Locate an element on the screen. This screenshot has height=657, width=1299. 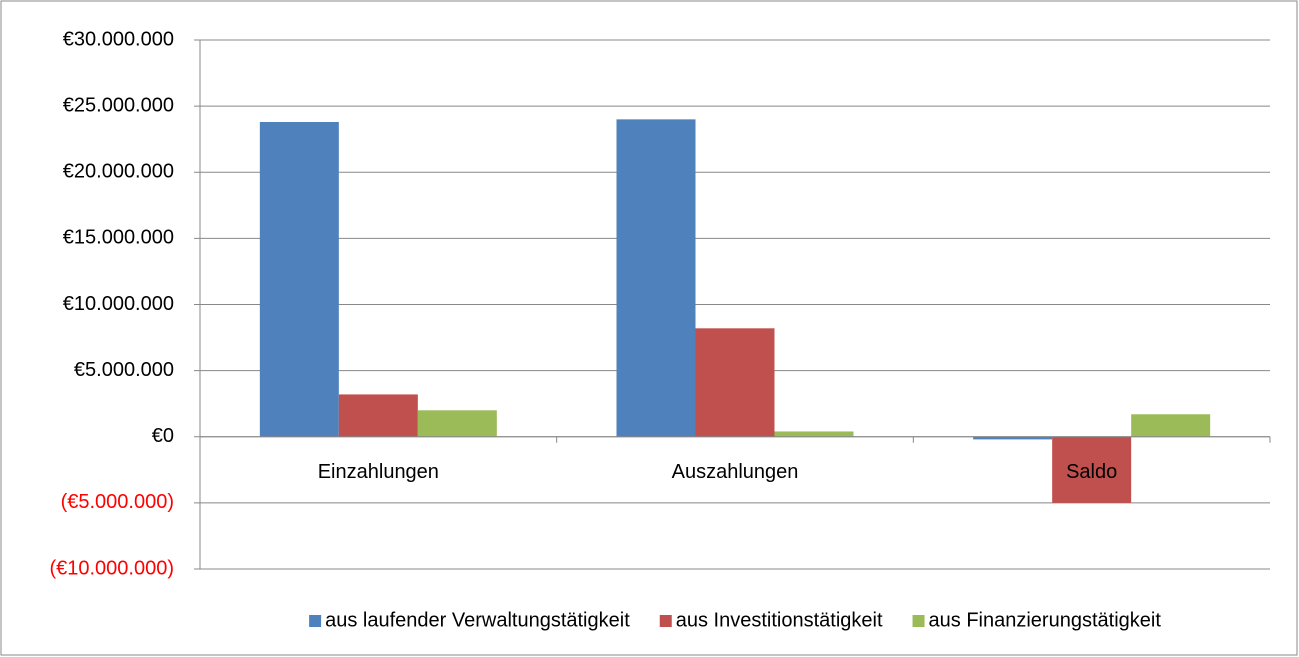
y-tick-label: €10.000.000 is located at coordinates (118, 304).